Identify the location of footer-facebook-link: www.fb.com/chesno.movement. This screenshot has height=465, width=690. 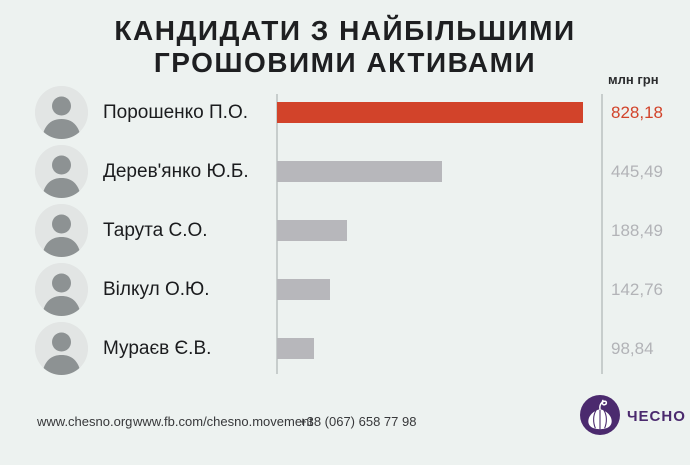
(223, 421).